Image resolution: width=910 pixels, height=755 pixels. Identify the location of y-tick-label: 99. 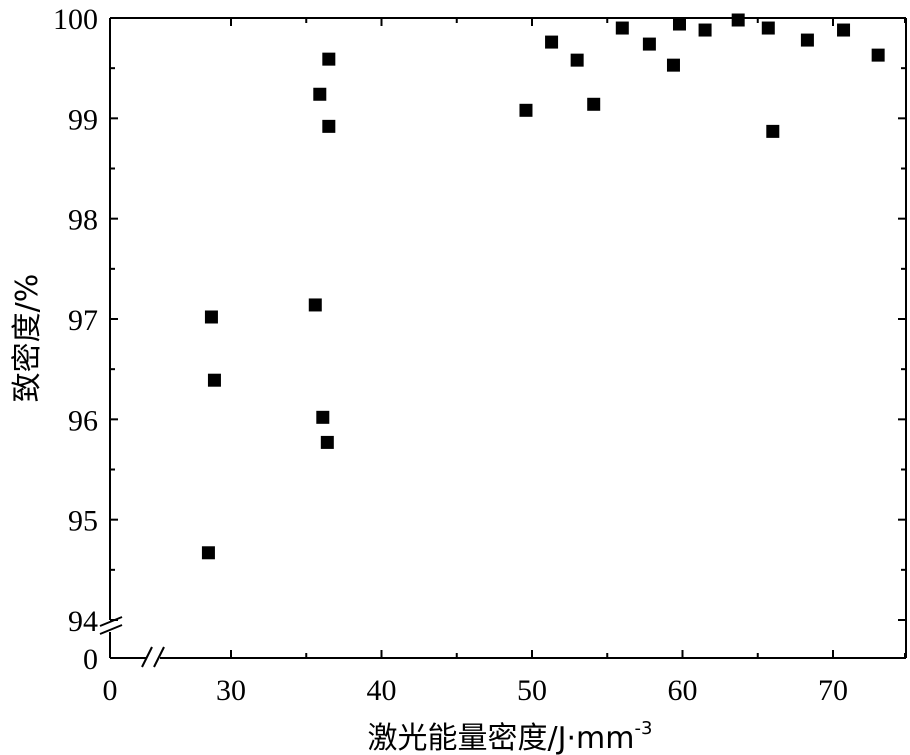
(83, 119).